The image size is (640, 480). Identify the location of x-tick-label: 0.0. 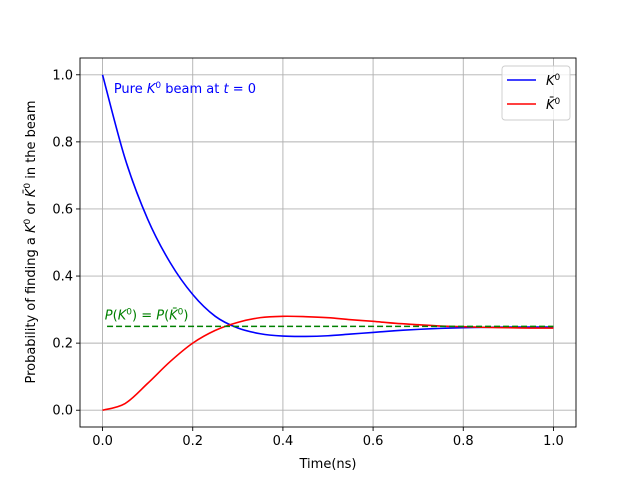
(102, 441).